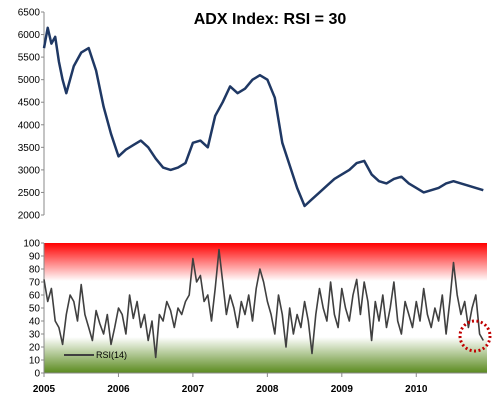 This screenshot has height=405, width=498. I want to click on price-tick-label: 4000, so click(29, 125).